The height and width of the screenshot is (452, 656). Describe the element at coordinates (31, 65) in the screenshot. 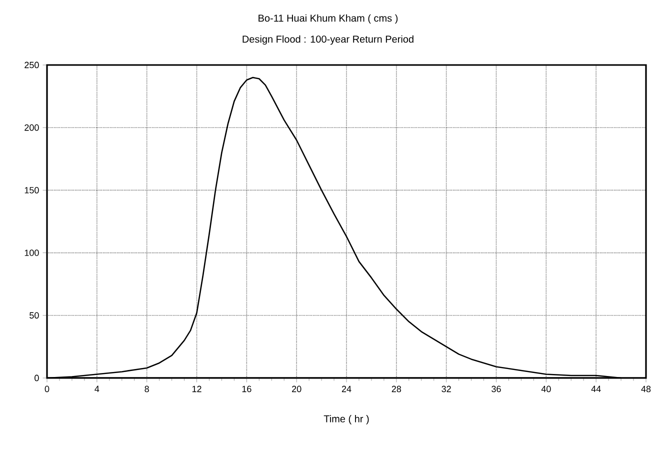

I see `y-tick-label: 250` at that location.